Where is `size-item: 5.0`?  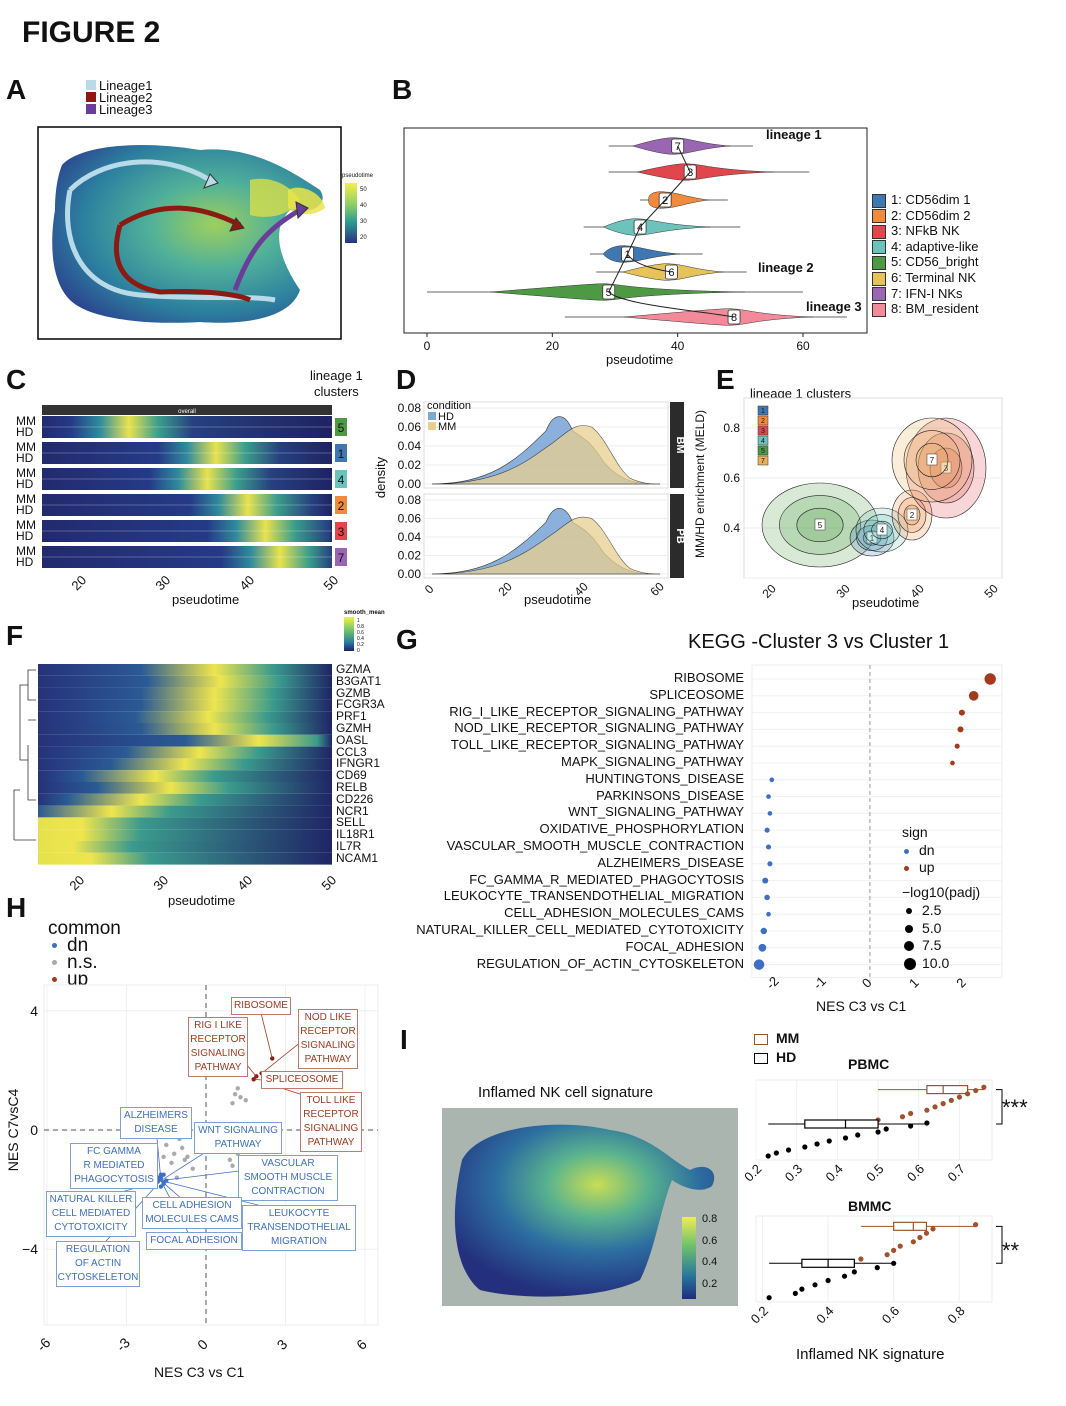
size-item: 5.0 is located at coordinates (926, 929).